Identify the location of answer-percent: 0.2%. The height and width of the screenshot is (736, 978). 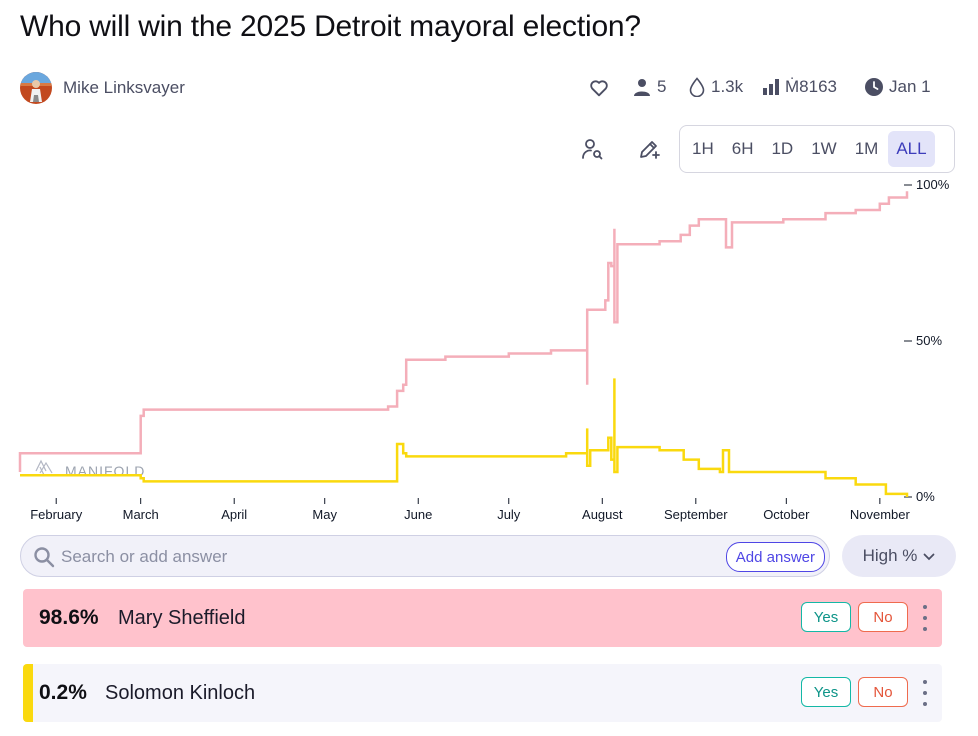
(63, 692).